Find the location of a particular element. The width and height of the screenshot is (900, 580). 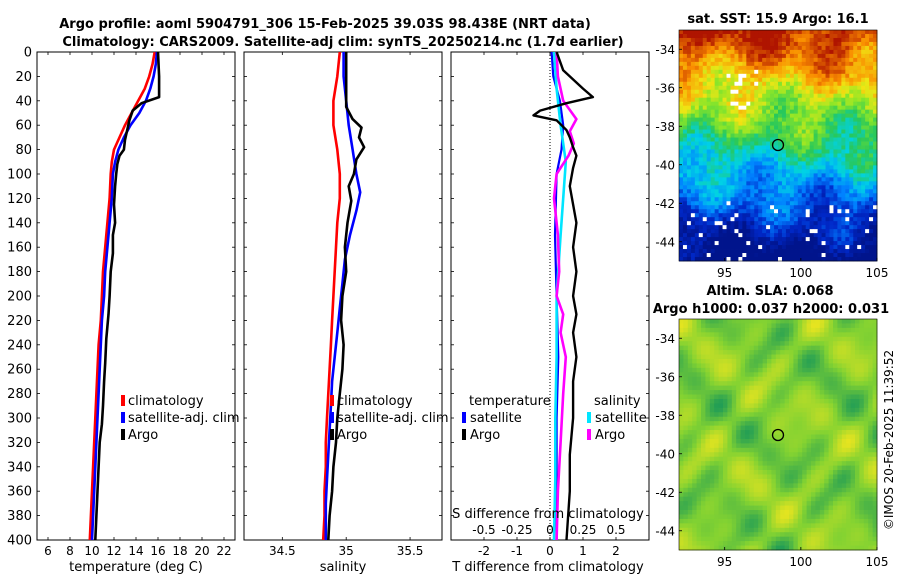

map-x-tick-label: 105 is located at coordinates (877, 273).